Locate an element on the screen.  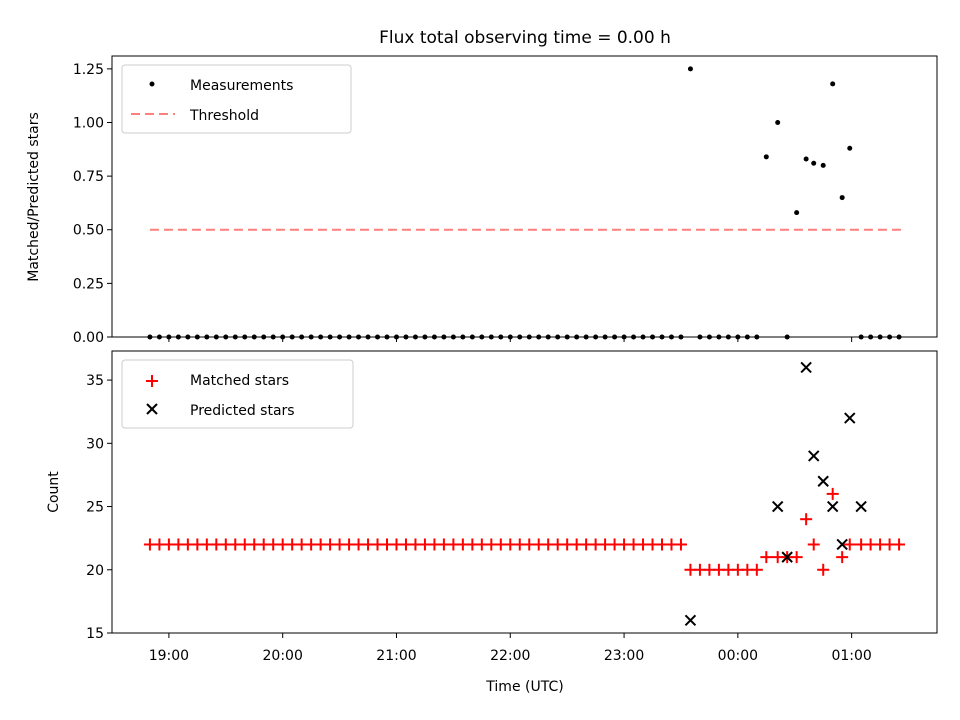
bottom-x-ticks: 19:00 20:00 21:00 22:00 23:00 00:00 01:00 is located at coordinates (510, 648).